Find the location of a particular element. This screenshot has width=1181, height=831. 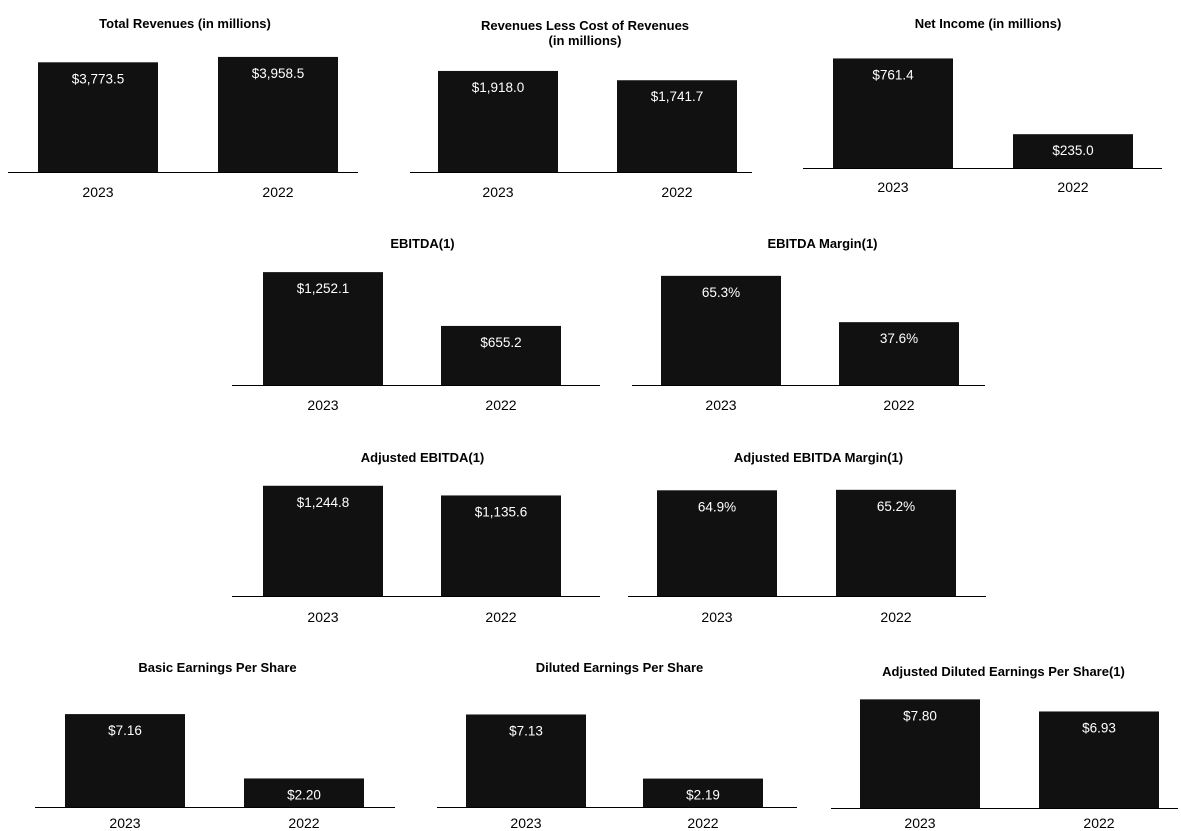

data-label: $235.0 is located at coordinates (1072, 150).